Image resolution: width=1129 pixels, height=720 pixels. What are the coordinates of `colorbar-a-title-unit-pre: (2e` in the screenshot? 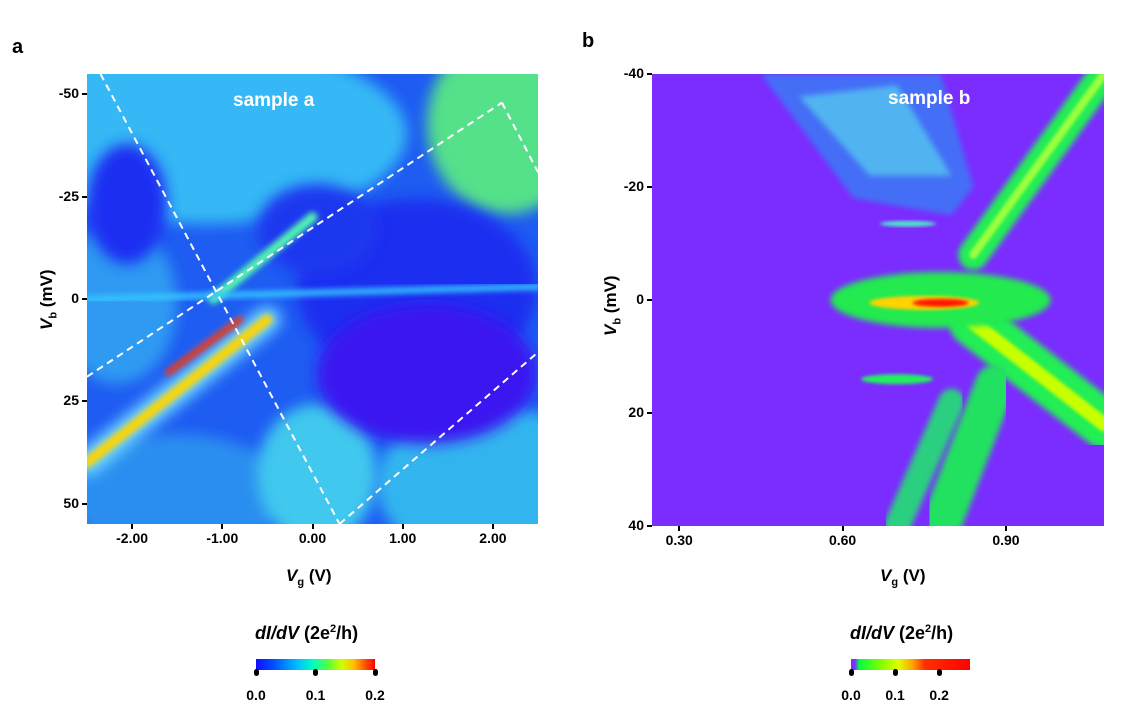 It's located at (317, 633).